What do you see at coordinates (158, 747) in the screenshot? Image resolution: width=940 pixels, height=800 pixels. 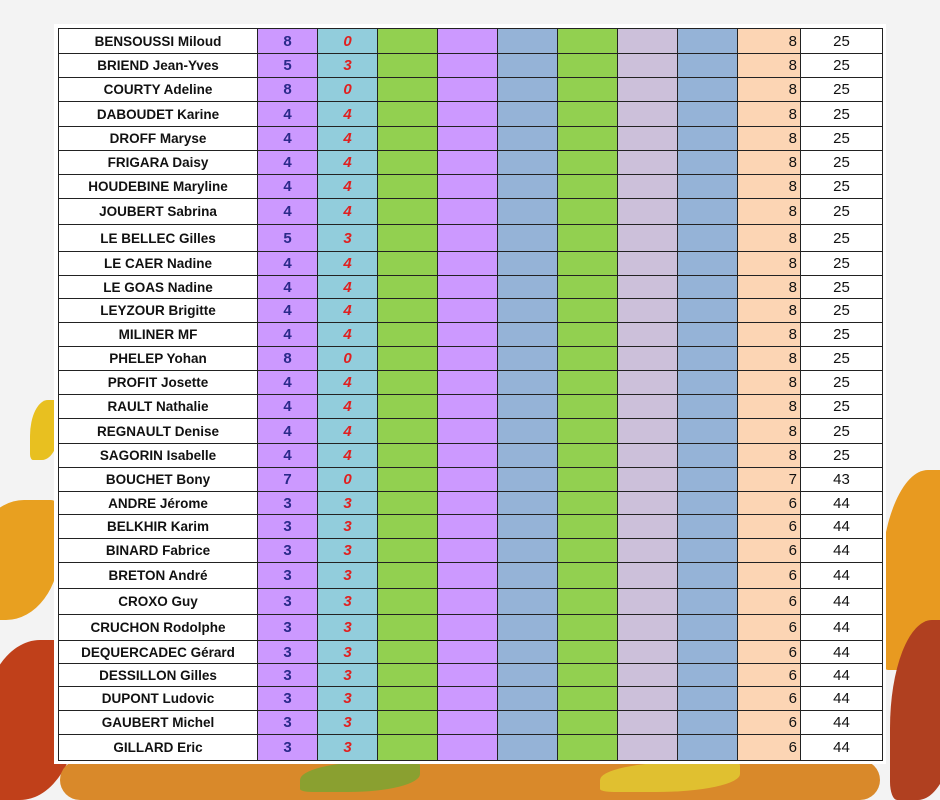 I see `name-cell: GILLARD Eric` at bounding box center [158, 747].